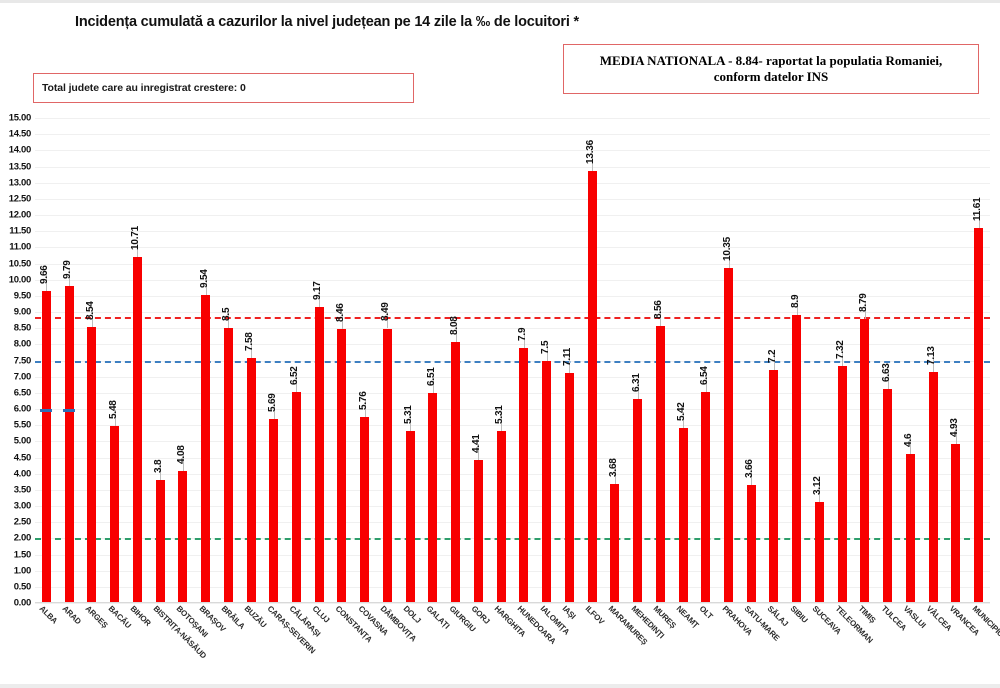 The width and height of the screenshot is (1000, 688). I want to click on bar-slot: 7.9, so click(524, 360).